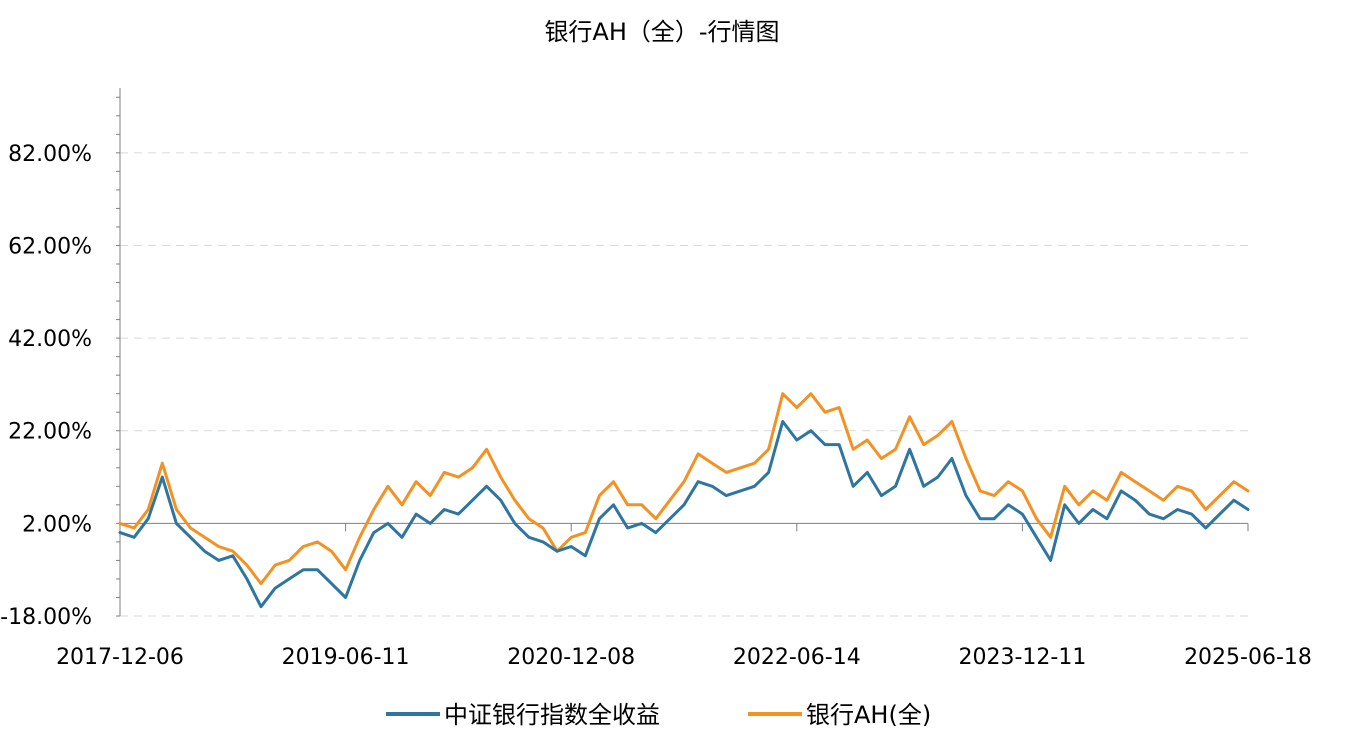 The height and width of the screenshot is (737, 1353). What do you see at coordinates (1248, 657) in the screenshot?
I see `x-tick-label: 2025-06-18` at bounding box center [1248, 657].